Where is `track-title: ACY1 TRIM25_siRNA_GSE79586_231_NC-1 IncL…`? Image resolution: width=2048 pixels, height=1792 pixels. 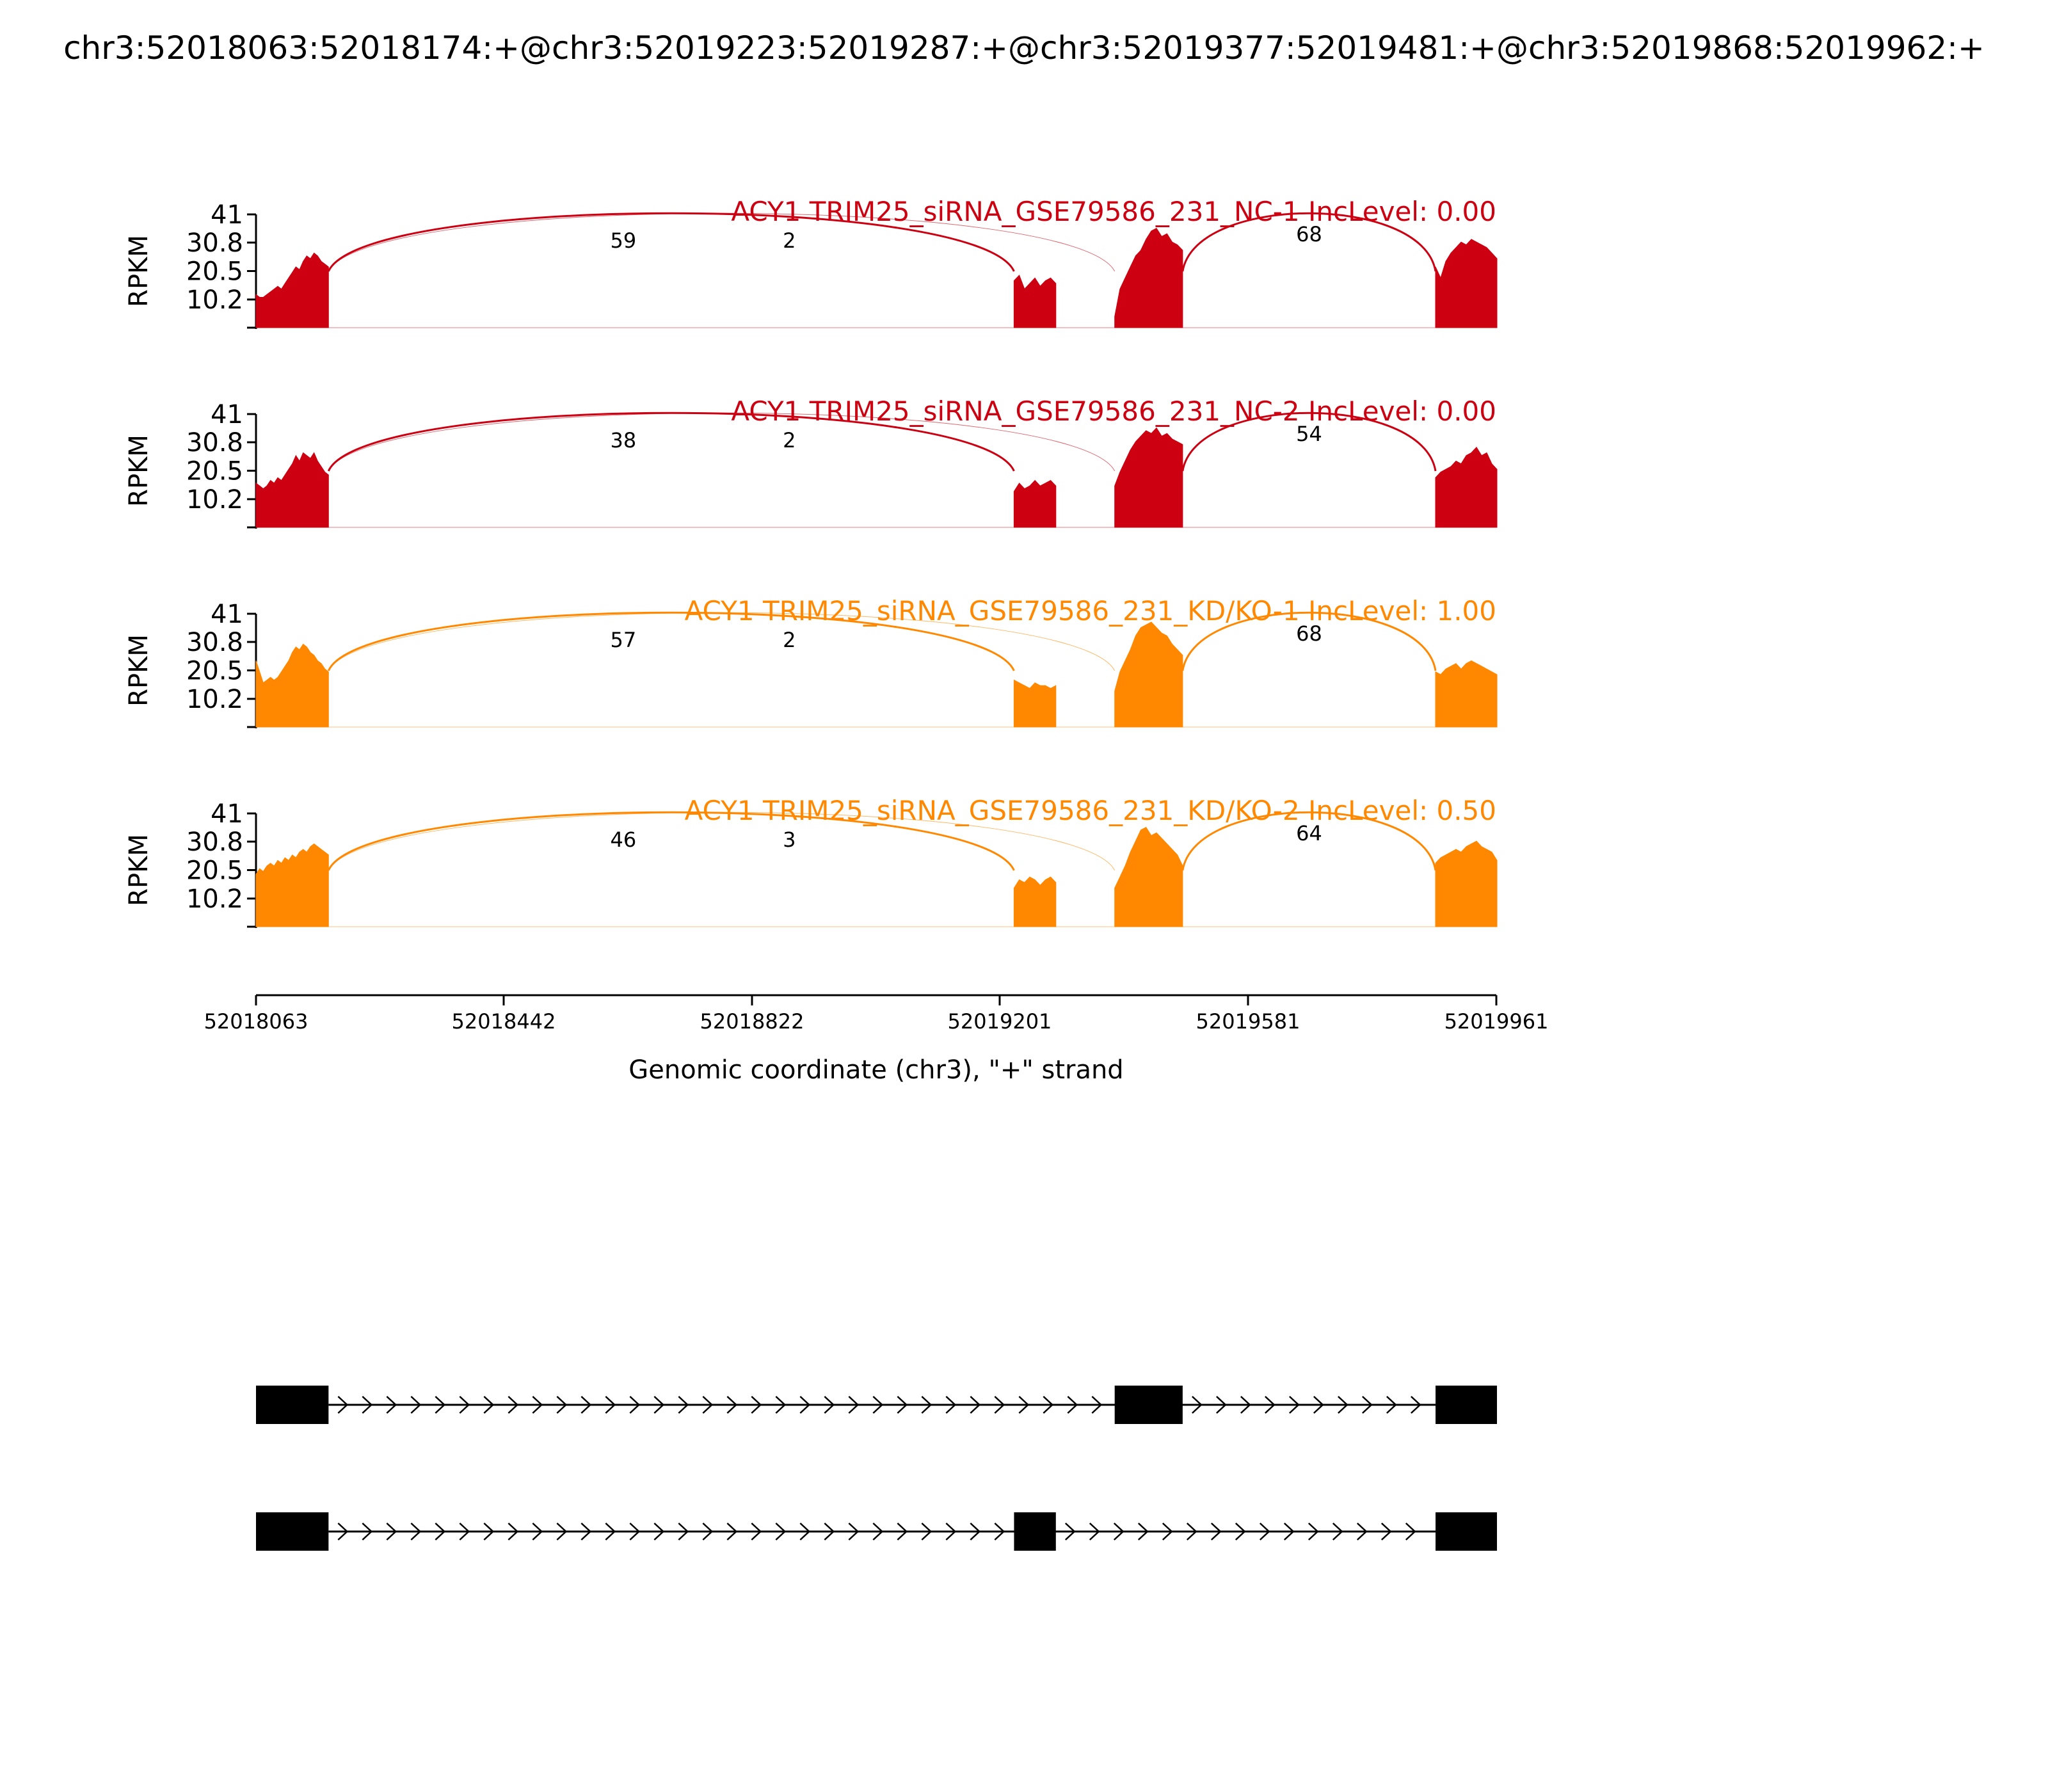
track-title: ACY1 TRIM25_siRNA_GSE79586_231_NC-1 IncL… is located at coordinates (1113, 211).